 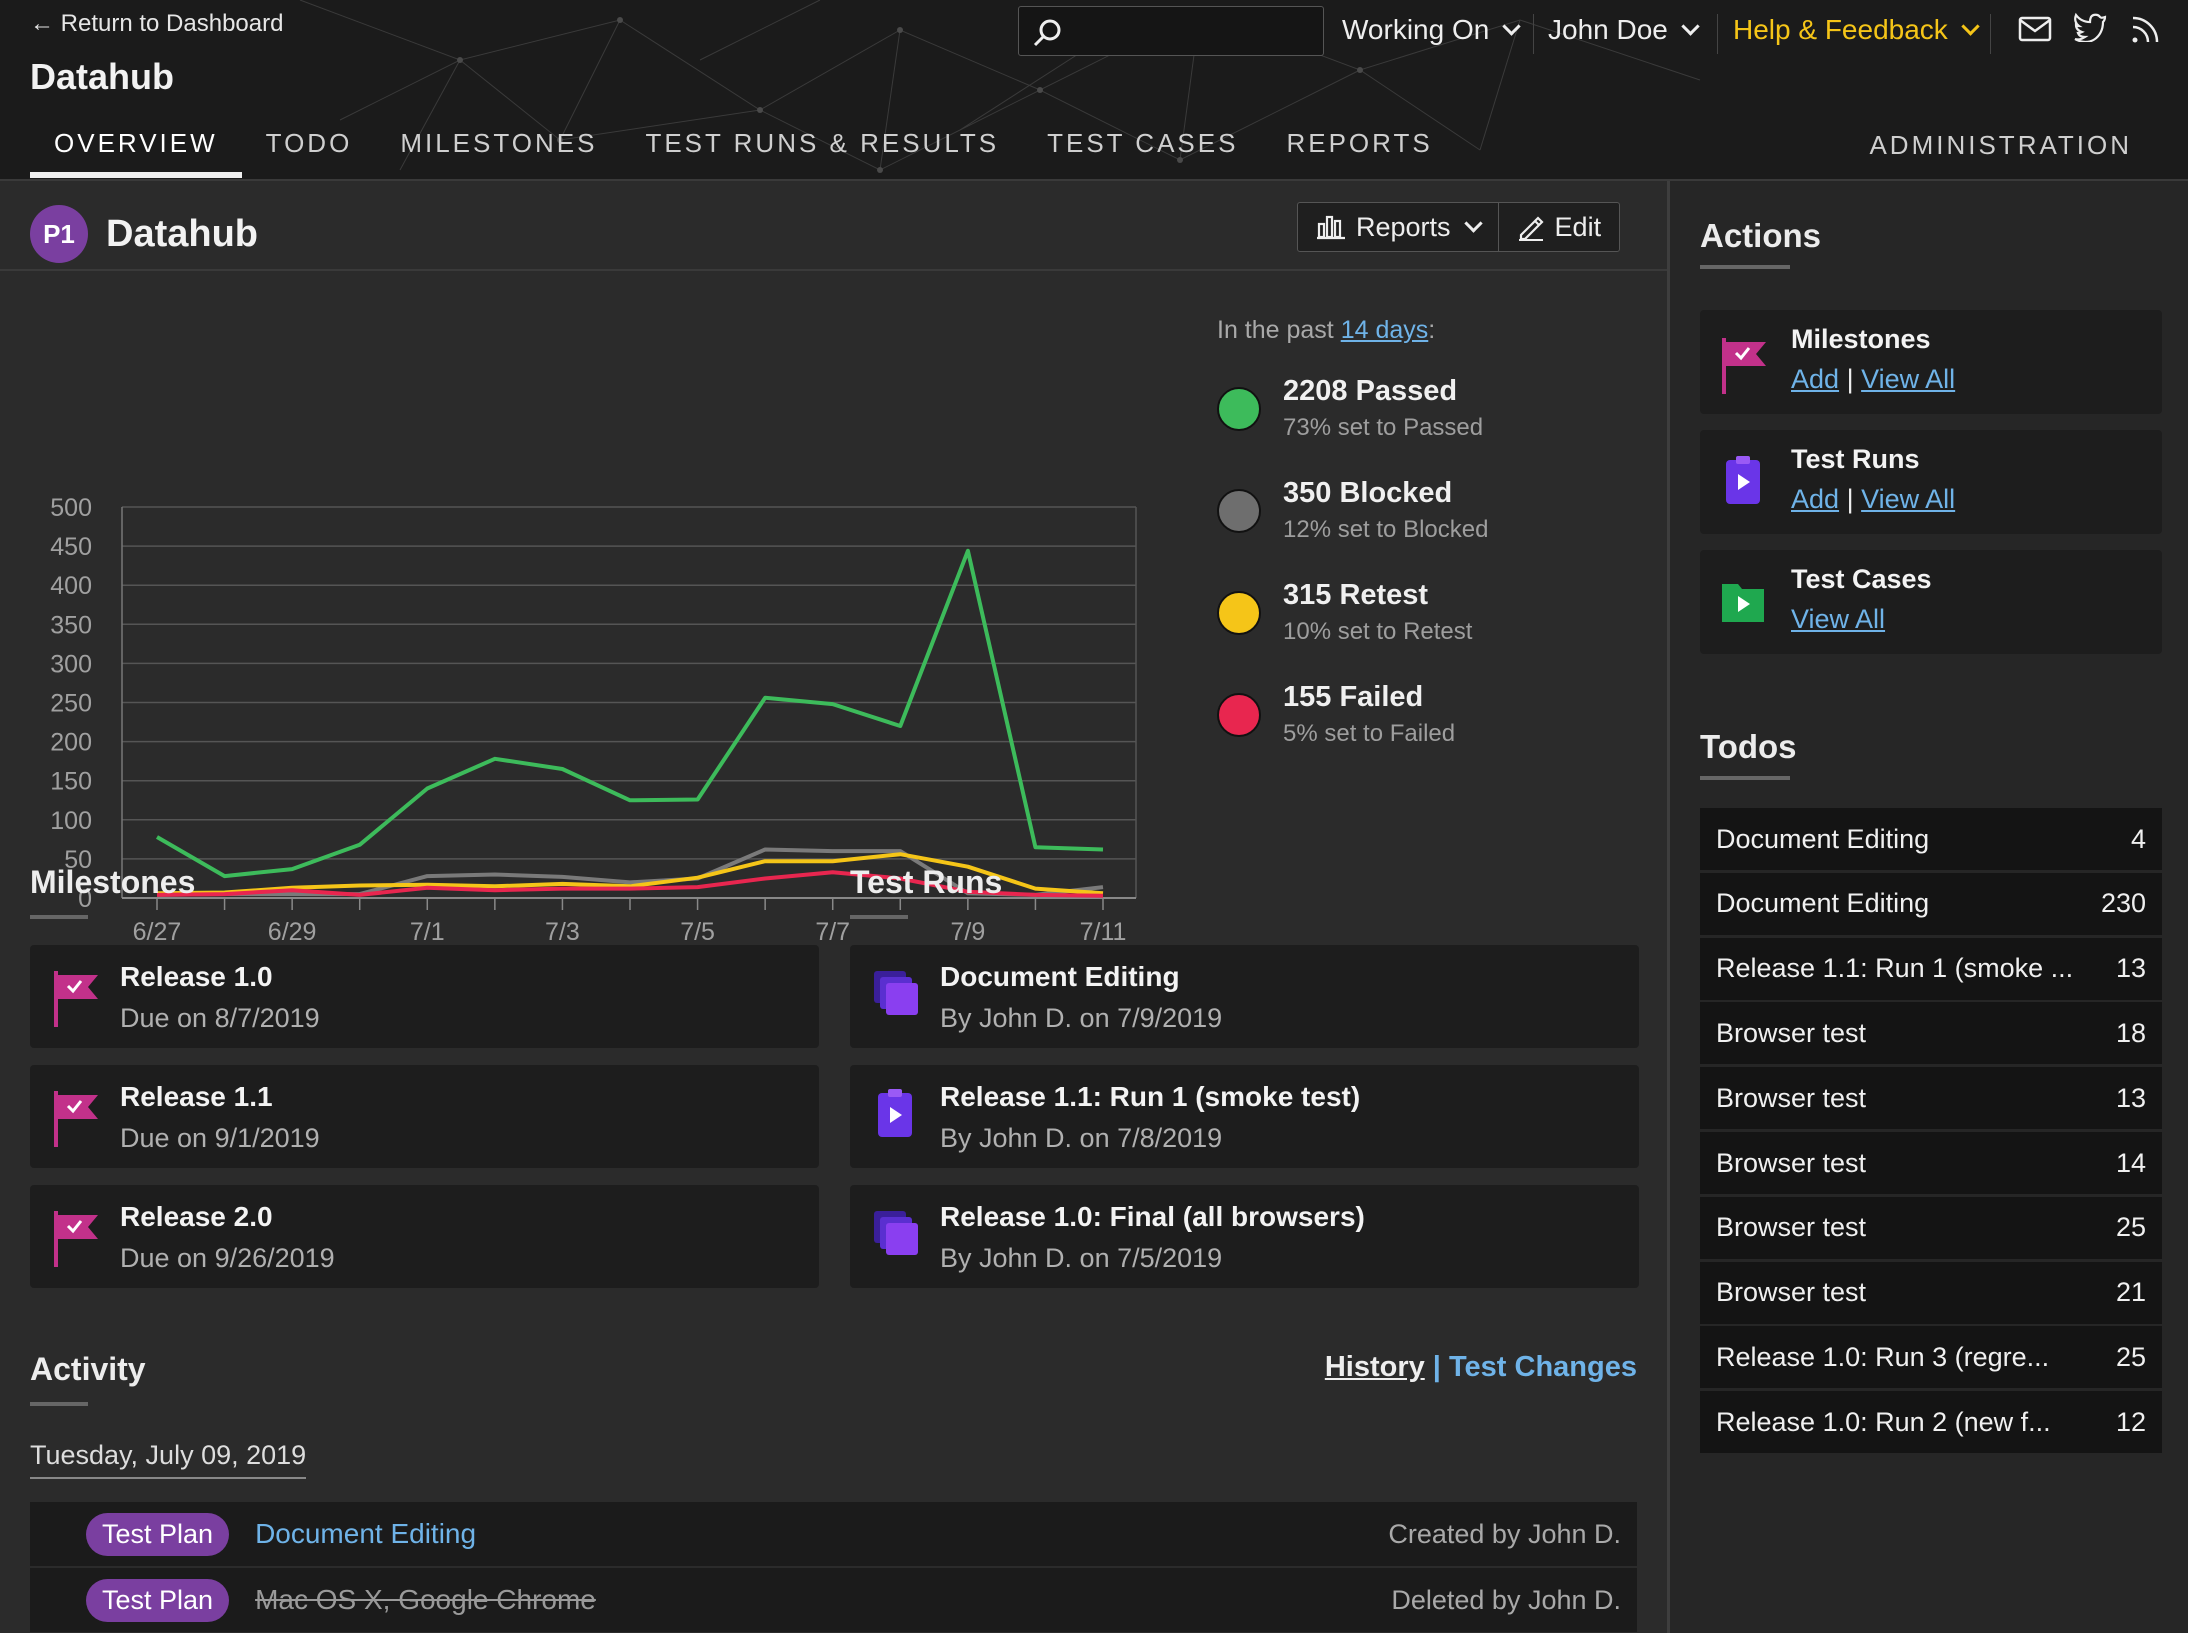 What do you see at coordinates (1374, 1367) in the screenshot?
I see `history-link: History` at bounding box center [1374, 1367].